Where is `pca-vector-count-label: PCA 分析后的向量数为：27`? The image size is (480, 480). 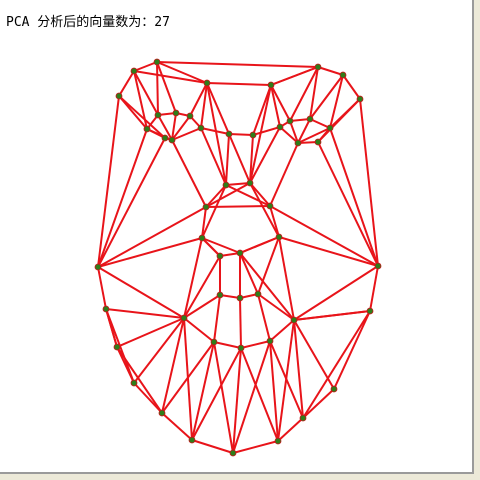 pca-vector-count-label: PCA 分析后的向量数为：27 is located at coordinates (88, 22).